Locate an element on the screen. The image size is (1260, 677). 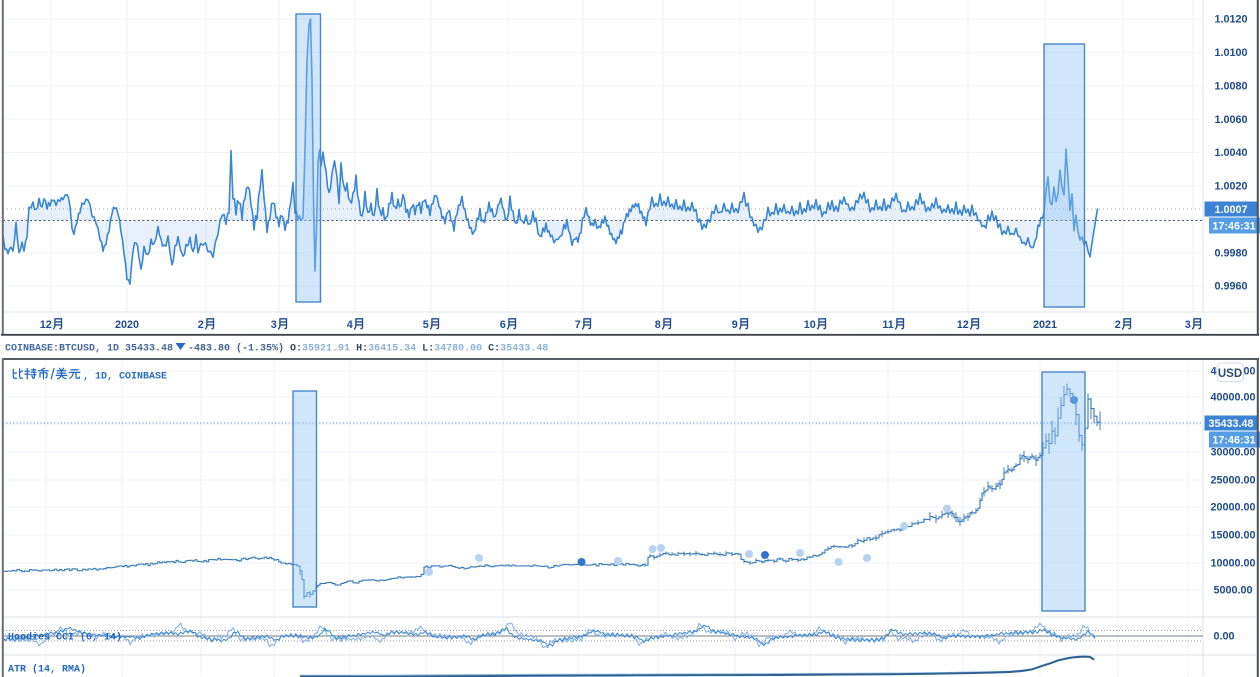
svg-text: 35433.48 is located at coordinates (1230, 424).